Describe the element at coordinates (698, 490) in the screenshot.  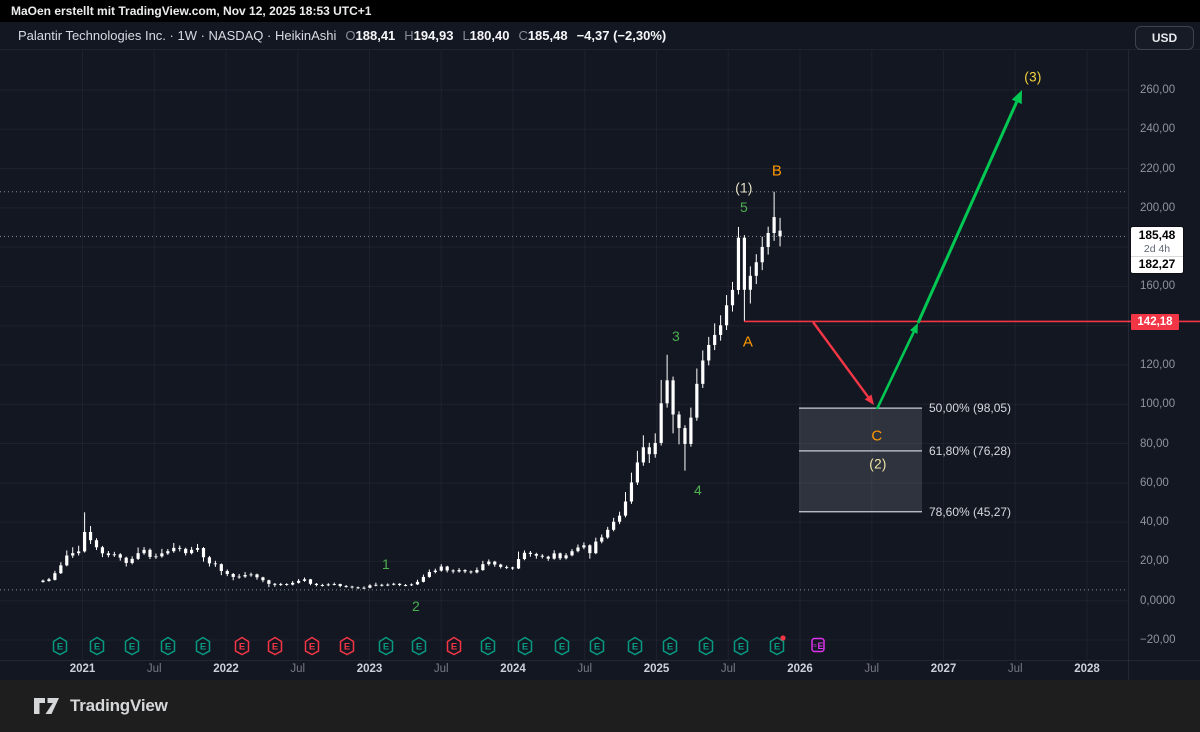
I see `wave-label-4: 4` at that location.